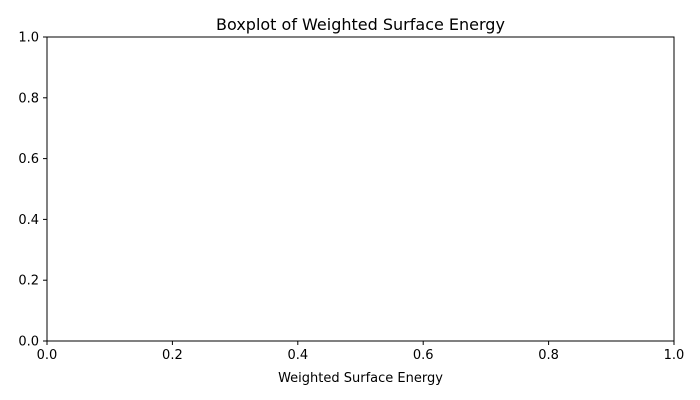  I want to click on y-tick-label: 0.6, so click(28, 159).